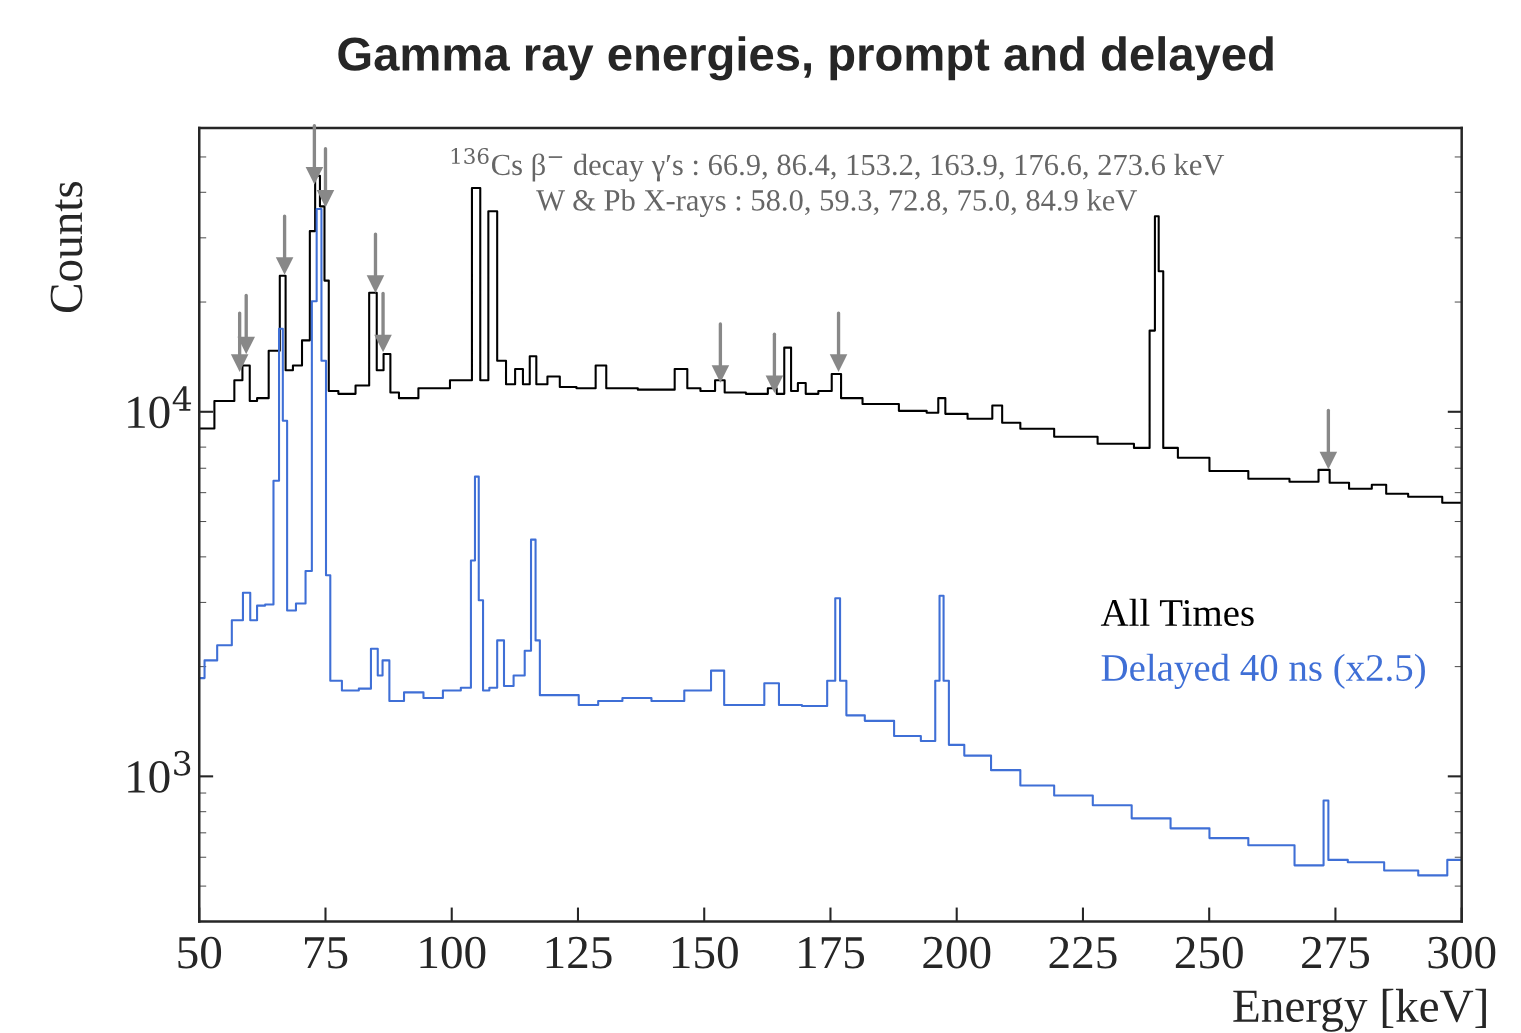 The height and width of the screenshot is (1033, 1521). What do you see at coordinates (705, 952) in the screenshot?
I see `x-tick-label: 150` at bounding box center [705, 952].